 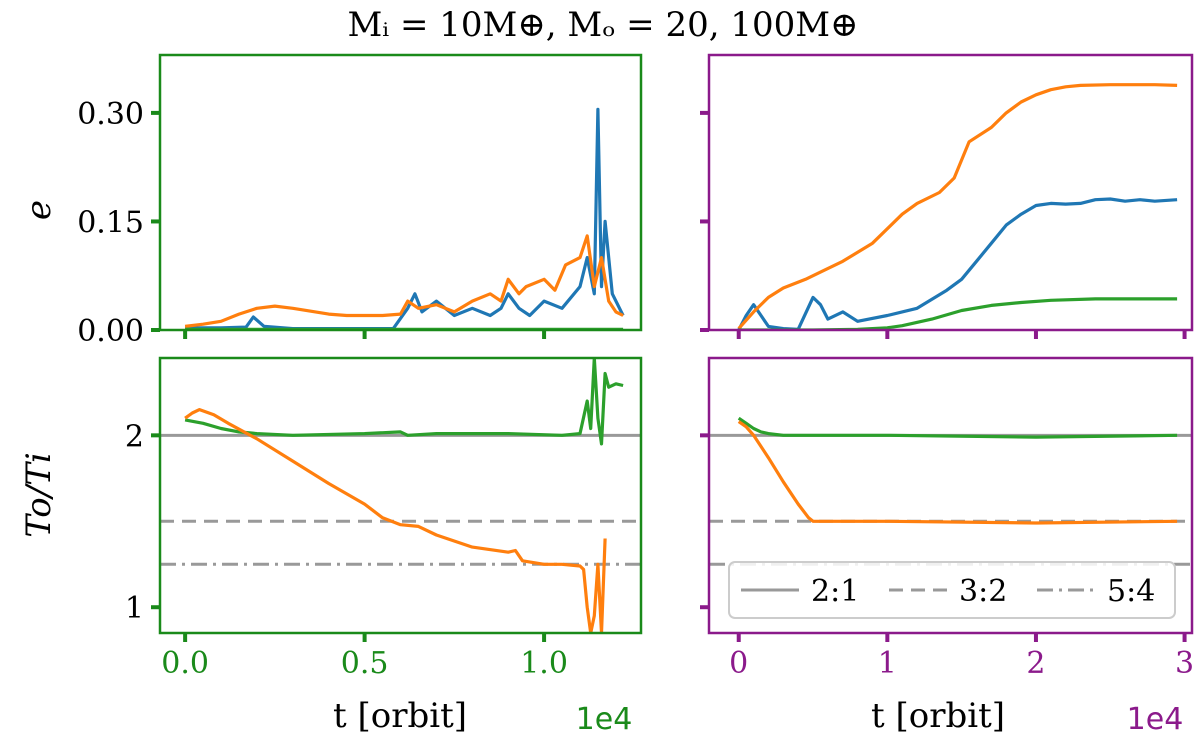 What do you see at coordinates (134, 608) in the screenshot?
I see `y-tick-label: 1` at bounding box center [134, 608].